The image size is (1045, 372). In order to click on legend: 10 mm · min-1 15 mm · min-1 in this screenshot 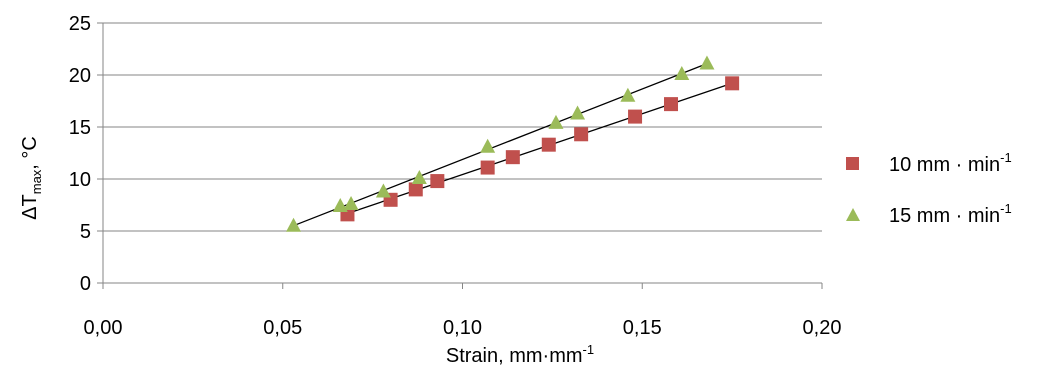, I will do `click(929, 188)`.